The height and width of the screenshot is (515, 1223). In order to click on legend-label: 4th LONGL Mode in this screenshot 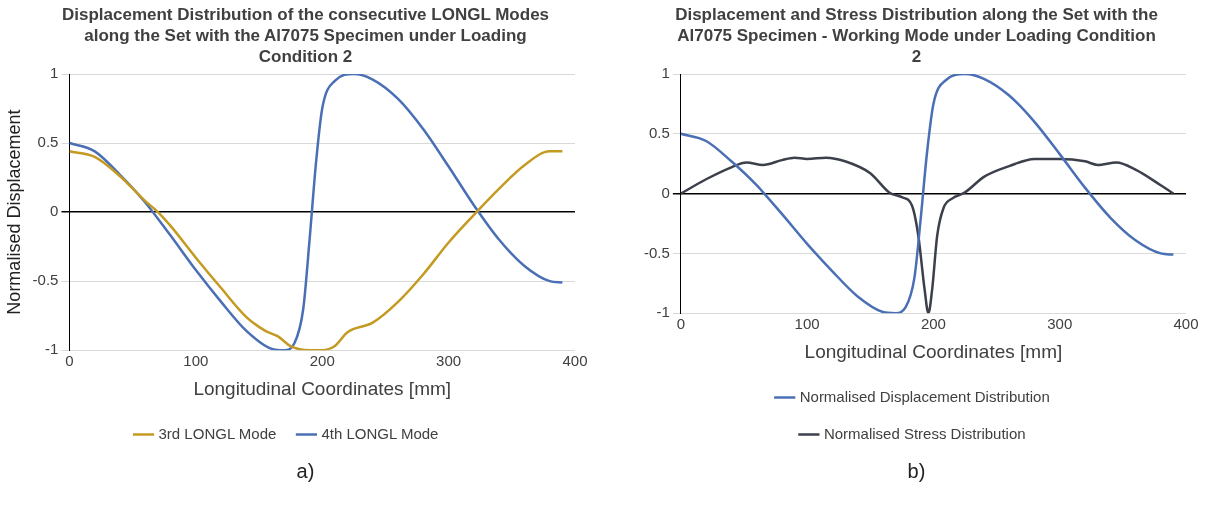, I will do `click(380, 433)`.